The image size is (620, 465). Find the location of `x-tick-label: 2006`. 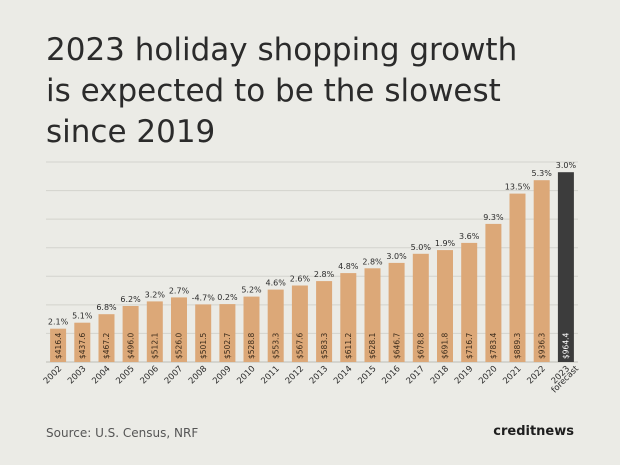

x-tick-label: 2006 is located at coordinates (150, 375).